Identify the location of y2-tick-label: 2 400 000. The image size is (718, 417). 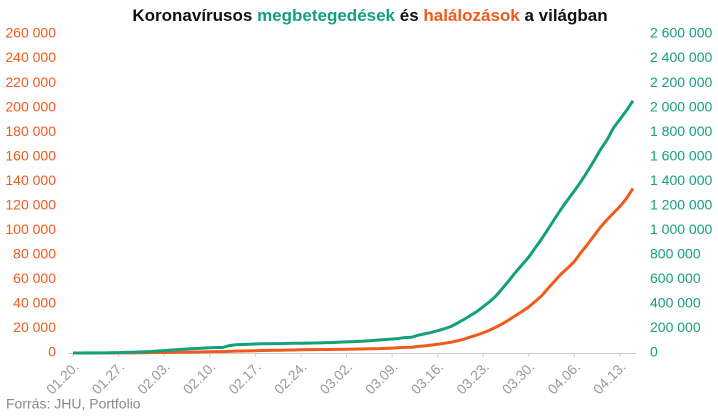
(681, 57).